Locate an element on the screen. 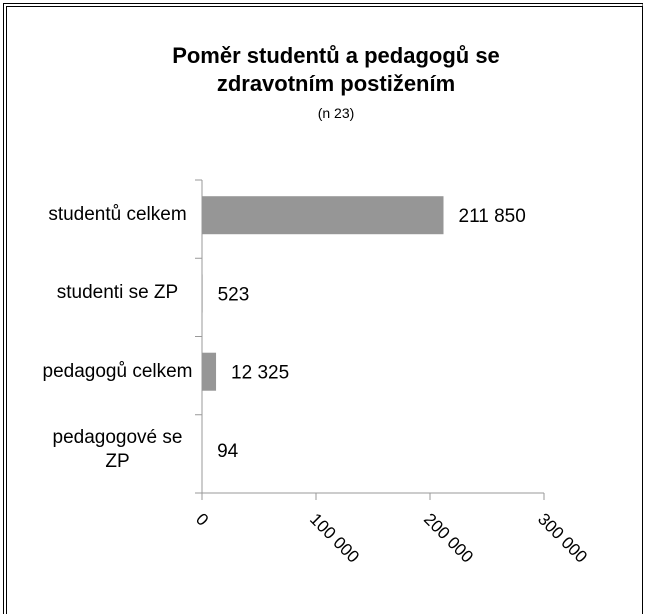 The height and width of the screenshot is (614, 652). y-tick-label: pedagogové se ZP is located at coordinates (117, 449).